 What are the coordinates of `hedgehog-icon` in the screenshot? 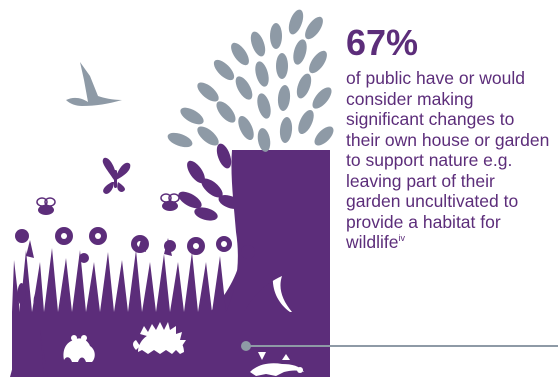 It's located at (159, 338).